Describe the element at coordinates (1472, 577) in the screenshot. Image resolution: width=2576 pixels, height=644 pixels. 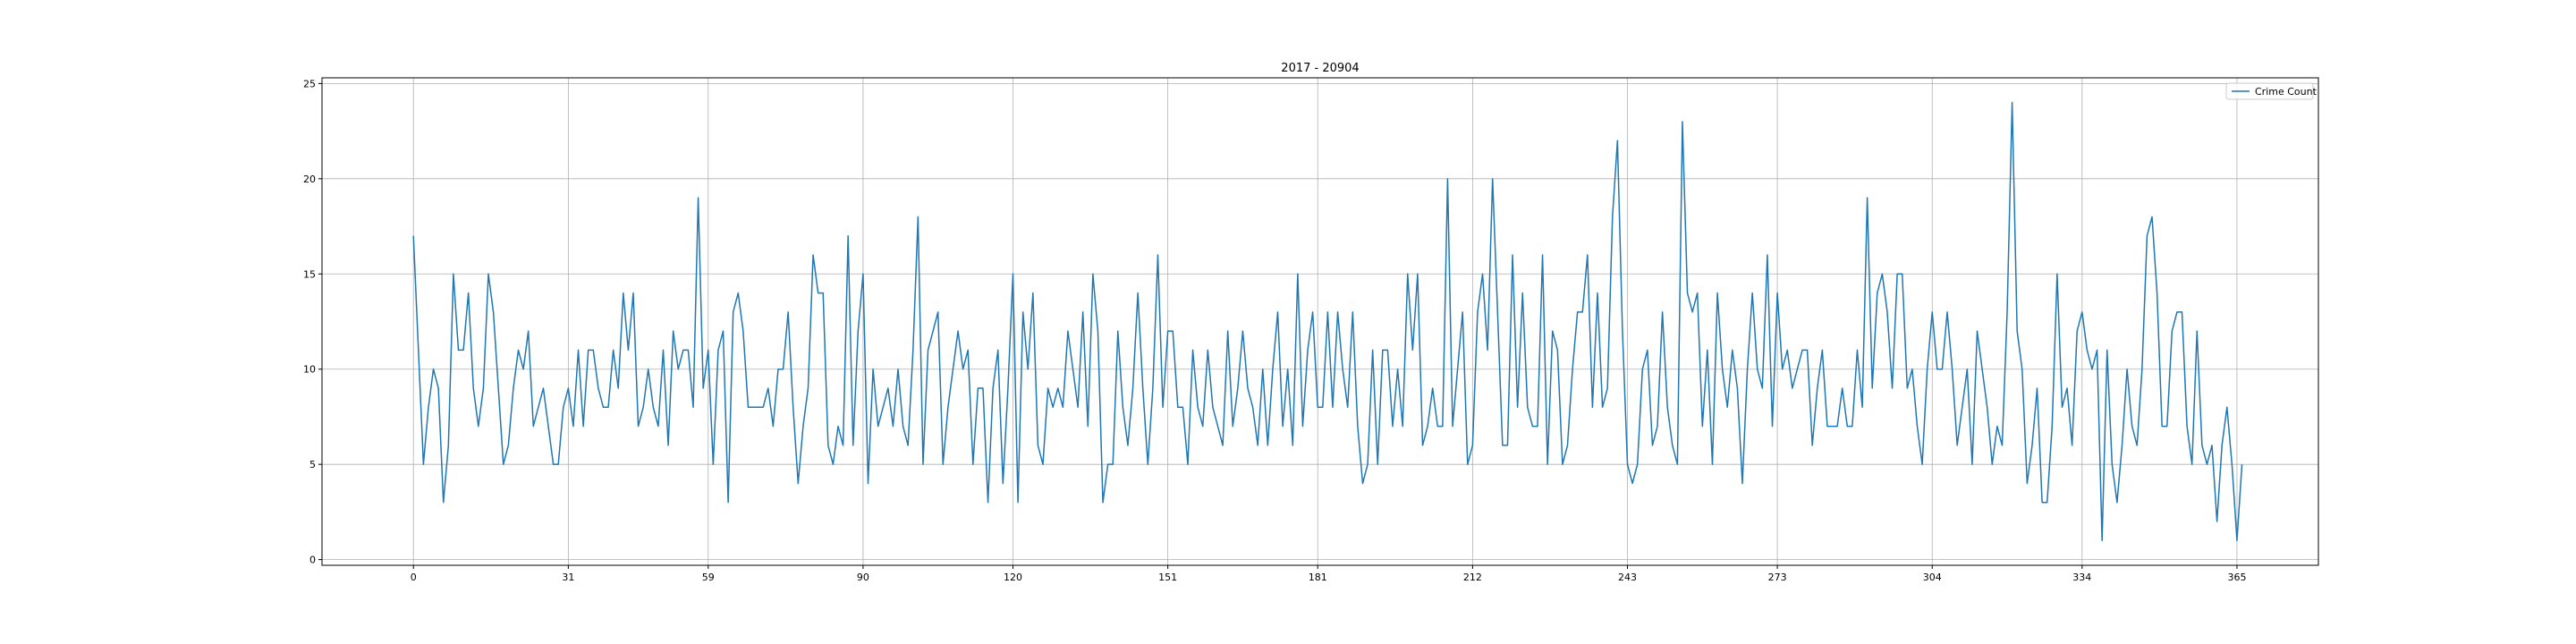
I see `x-tick-label: 212` at that location.